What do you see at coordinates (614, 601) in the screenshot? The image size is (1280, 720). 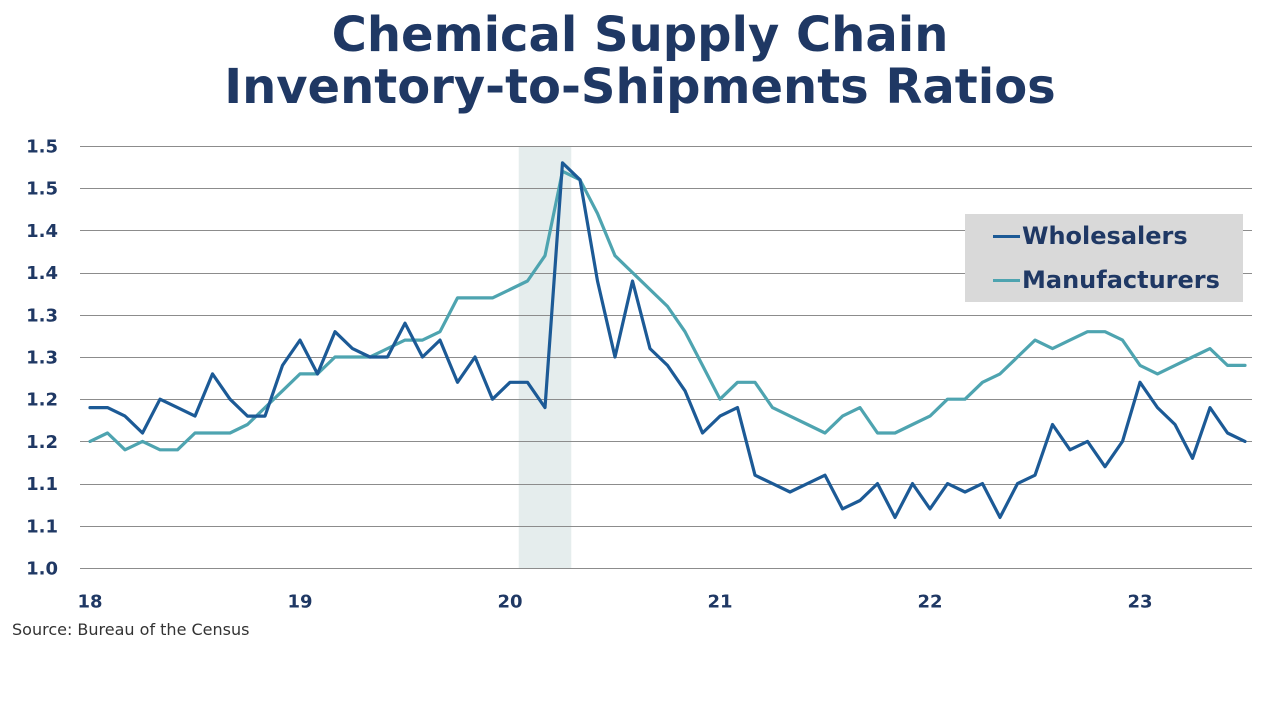 I see `x-tick-labels: 18 19 20 21 22 23` at bounding box center [614, 601].